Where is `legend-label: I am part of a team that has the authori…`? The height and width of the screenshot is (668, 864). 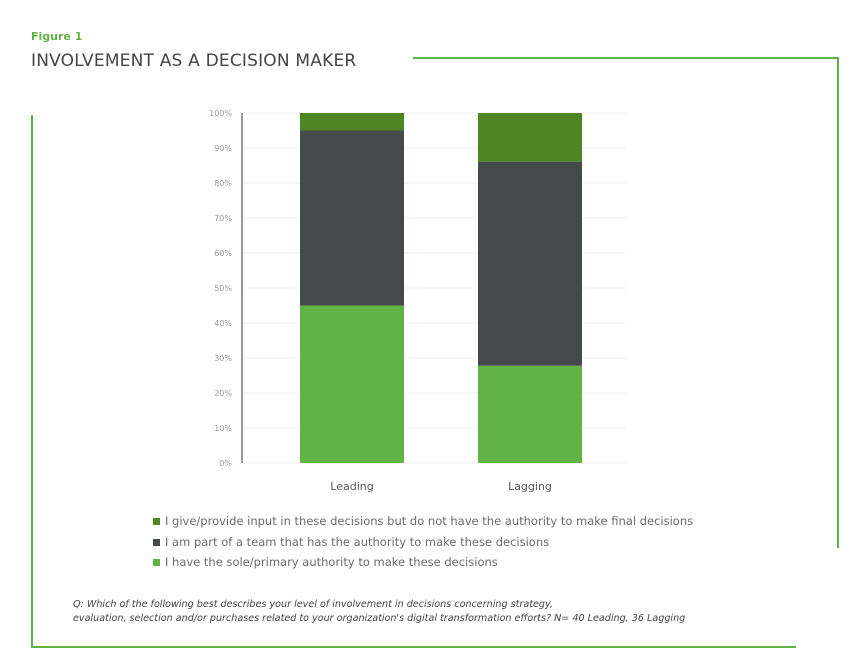 legend-label: I am part of a team that has the authori… is located at coordinates (357, 542).